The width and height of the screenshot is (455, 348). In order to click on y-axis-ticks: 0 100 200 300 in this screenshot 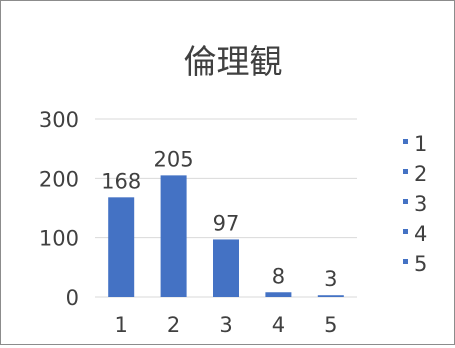, I will do `click(59, 209)`.